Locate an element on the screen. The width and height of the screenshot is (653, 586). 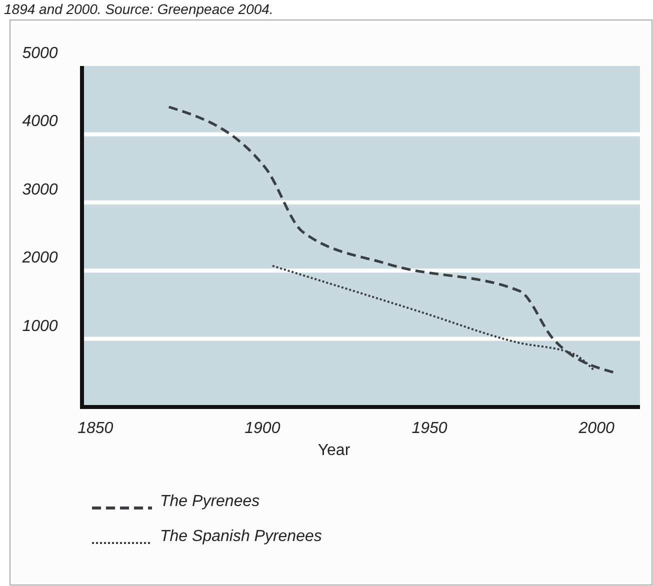
legend-label: The Spanish Pyrenees is located at coordinates (241, 536).